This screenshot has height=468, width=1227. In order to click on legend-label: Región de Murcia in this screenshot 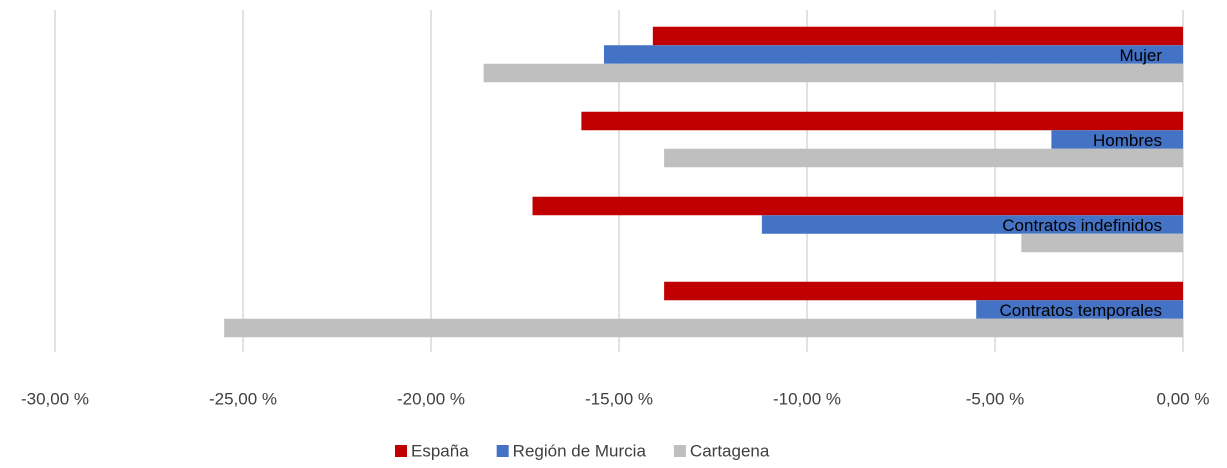, I will do `click(580, 450)`.